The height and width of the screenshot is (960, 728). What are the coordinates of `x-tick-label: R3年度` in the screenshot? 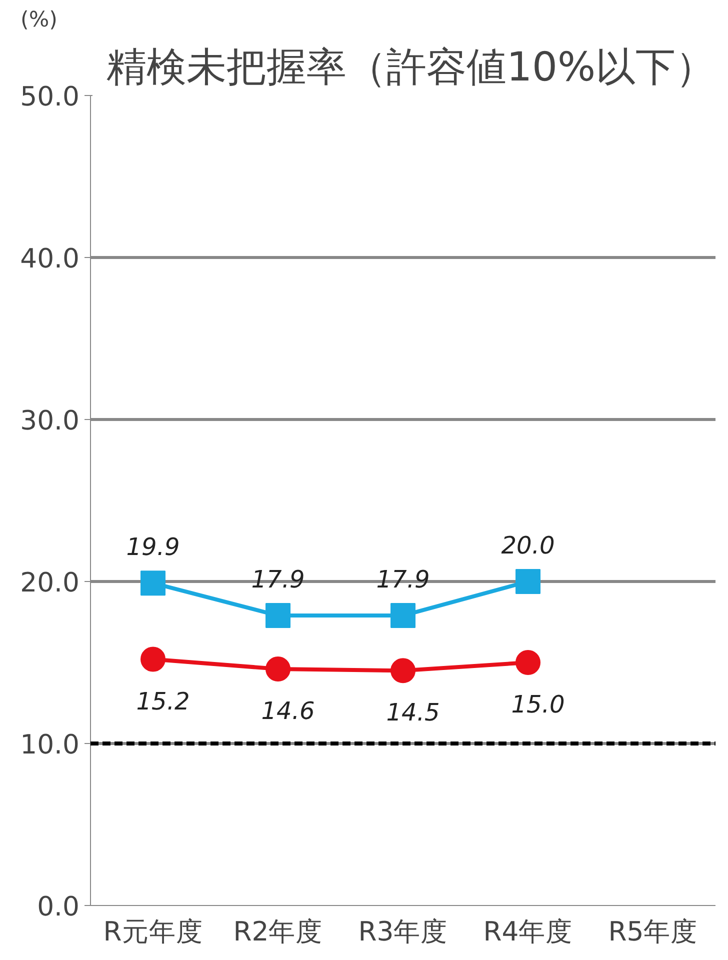 It's located at (403, 932).